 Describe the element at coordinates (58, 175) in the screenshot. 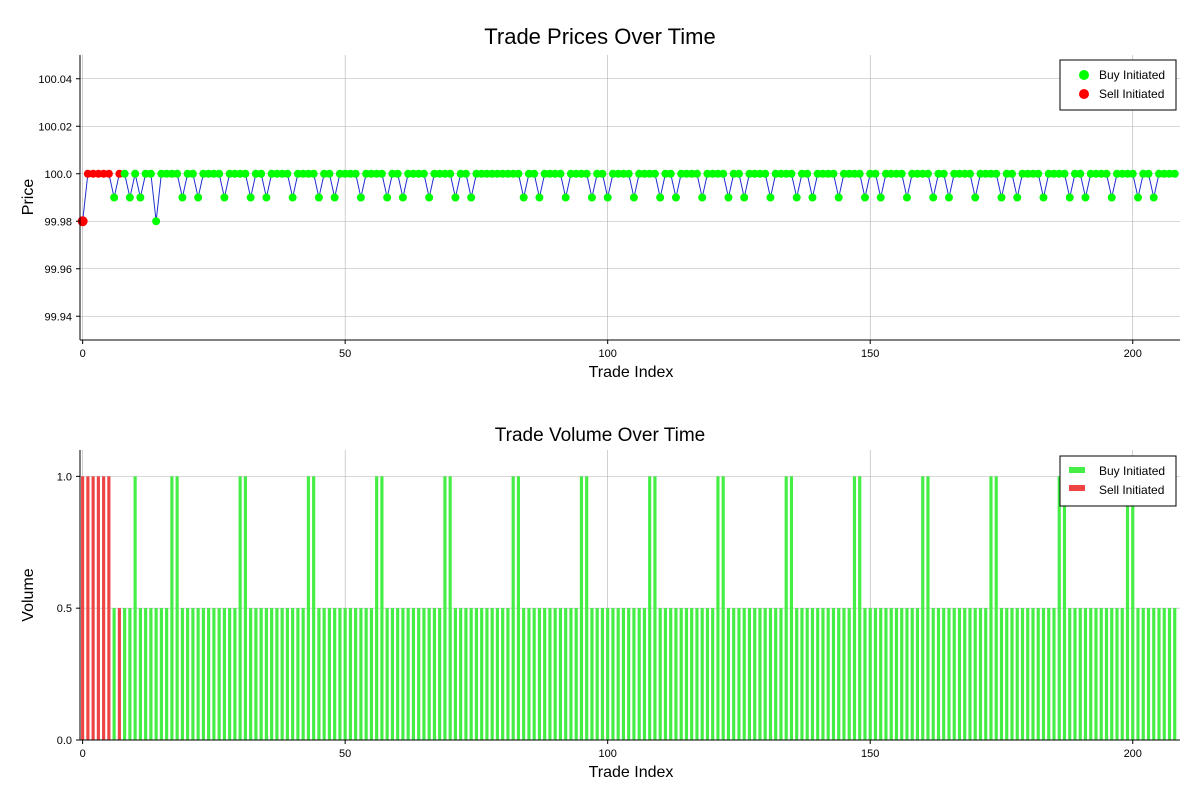

I see `price-y-tick-label: 100.0` at that location.